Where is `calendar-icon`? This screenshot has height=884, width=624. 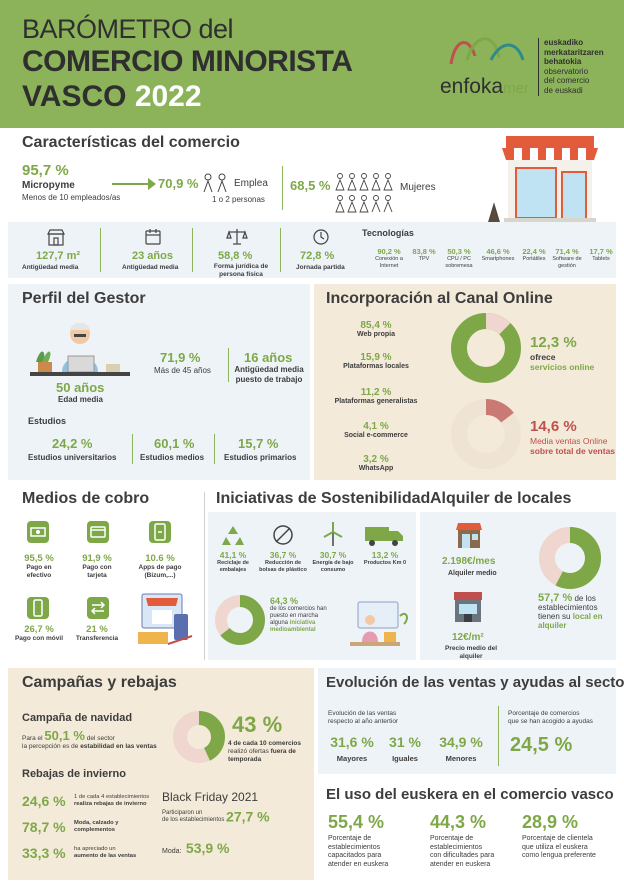
calendar-icon is located at coordinates (153, 237).